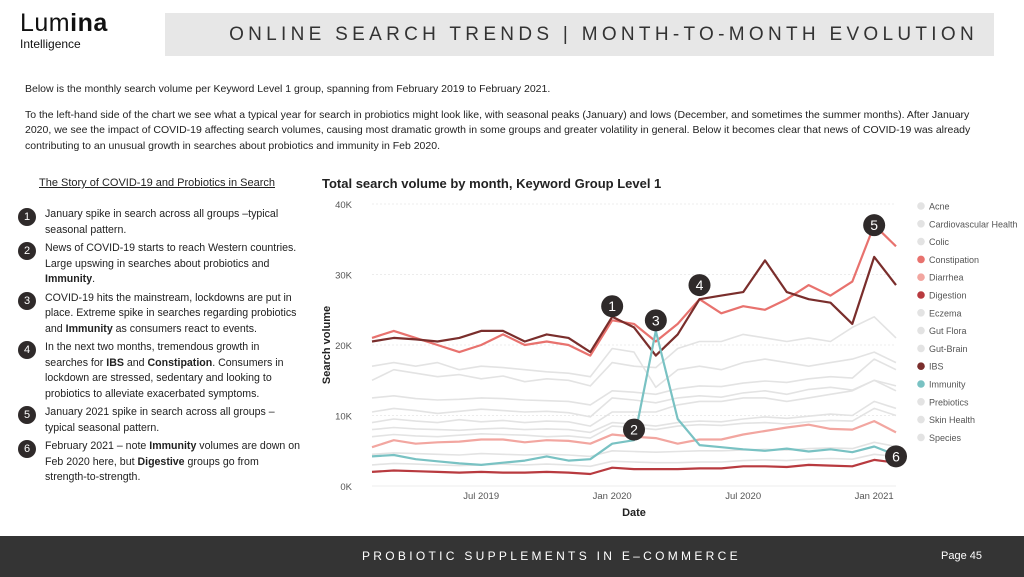 The image size is (1024, 577). Describe the element at coordinates (634, 467) in the screenshot. I see `series-line-digestion` at that location.